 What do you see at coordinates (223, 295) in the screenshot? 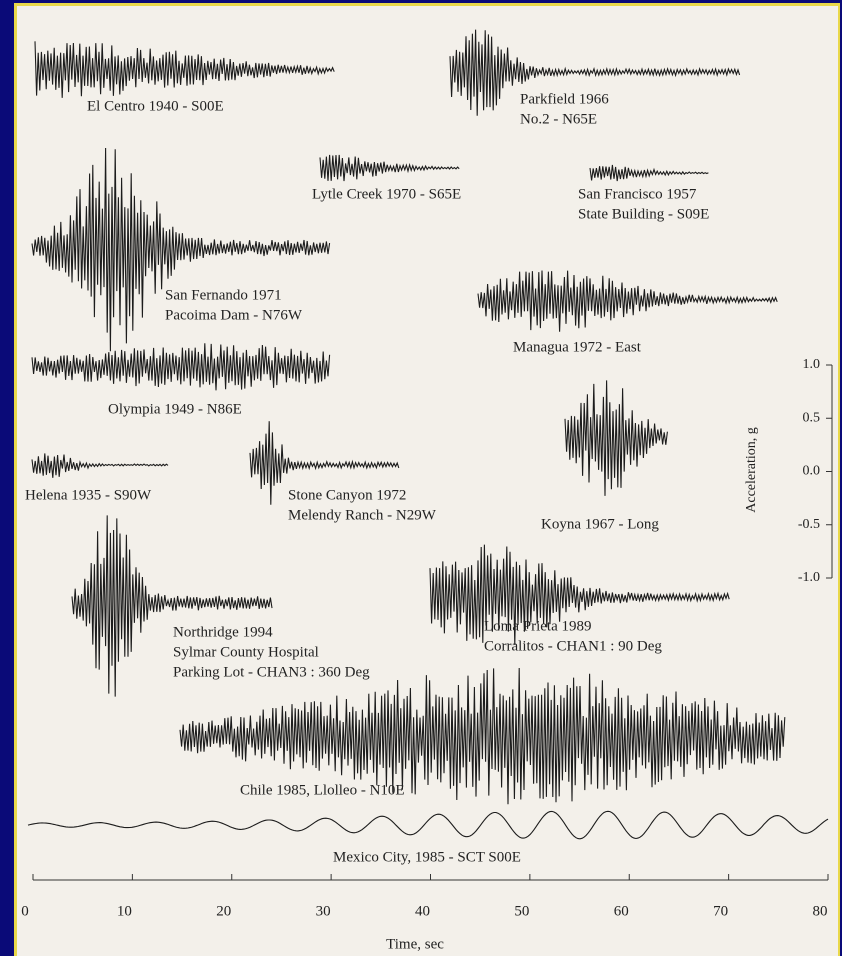
I see `record-label: San Fernando 1971` at bounding box center [223, 295].